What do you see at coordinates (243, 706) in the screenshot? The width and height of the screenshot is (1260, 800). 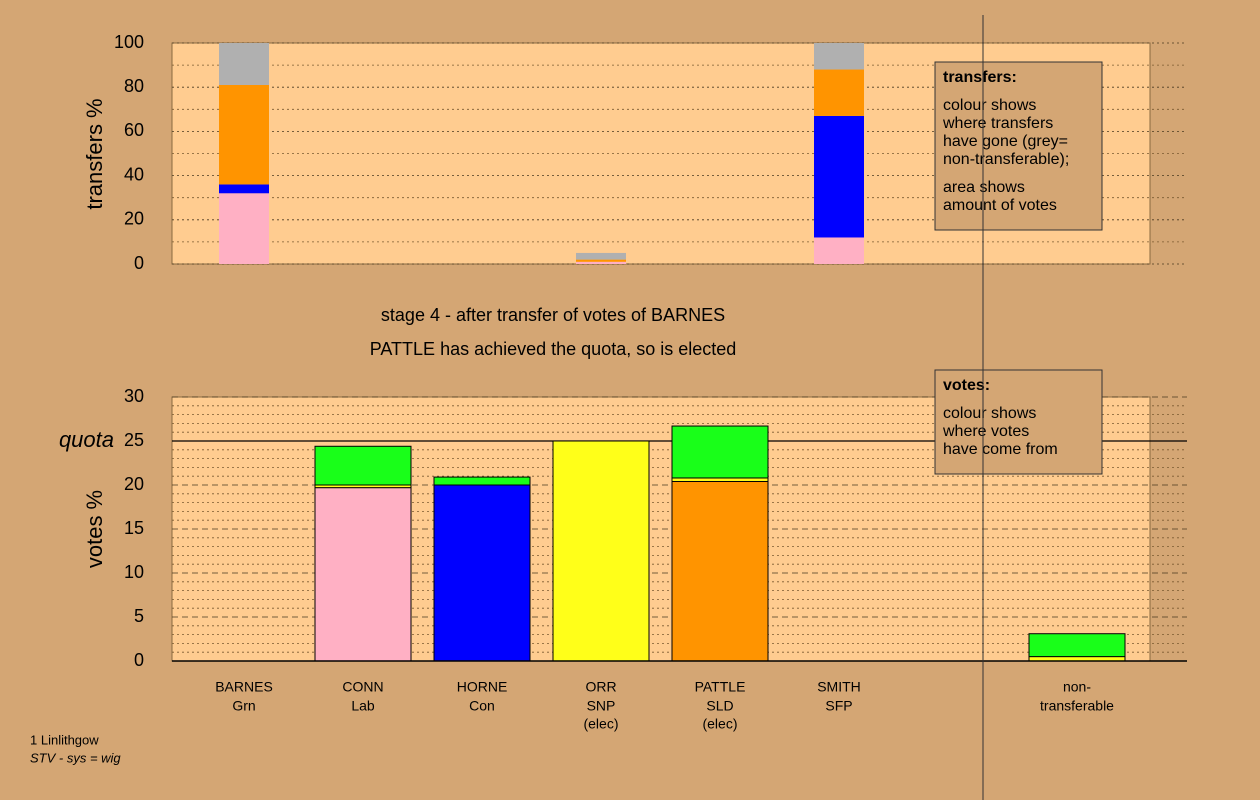 I see `x-tick-sublabel: Grn` at bounding box center [243, 706].